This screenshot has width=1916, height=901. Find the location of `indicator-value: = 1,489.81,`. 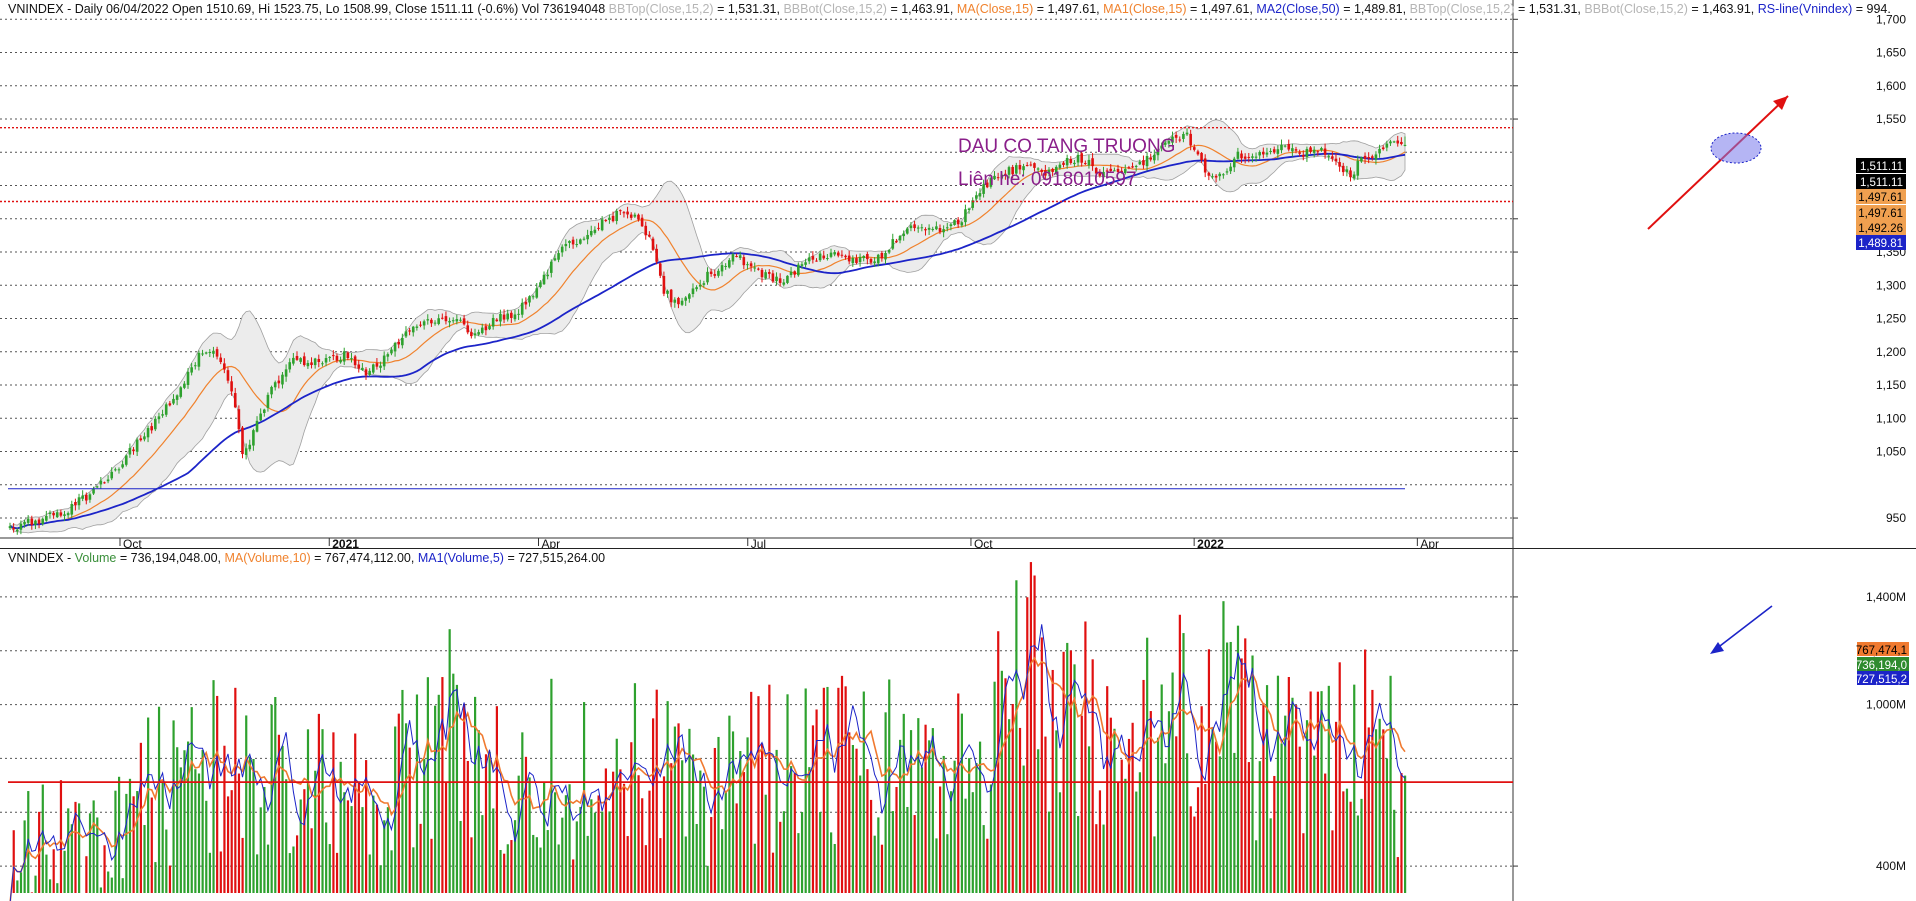

indicator-value: = 1,489.81, is located at coordinates (1374, 9).